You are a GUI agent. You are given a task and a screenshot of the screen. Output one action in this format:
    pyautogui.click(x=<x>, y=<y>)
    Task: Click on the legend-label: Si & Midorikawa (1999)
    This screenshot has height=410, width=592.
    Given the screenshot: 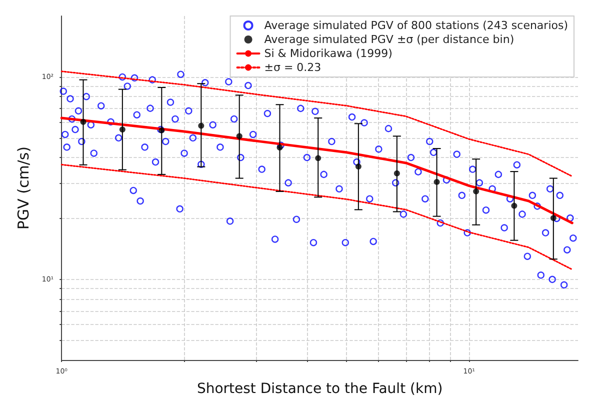 What is the action you would take?
    pyautogui.click(x=328, y=53)
    